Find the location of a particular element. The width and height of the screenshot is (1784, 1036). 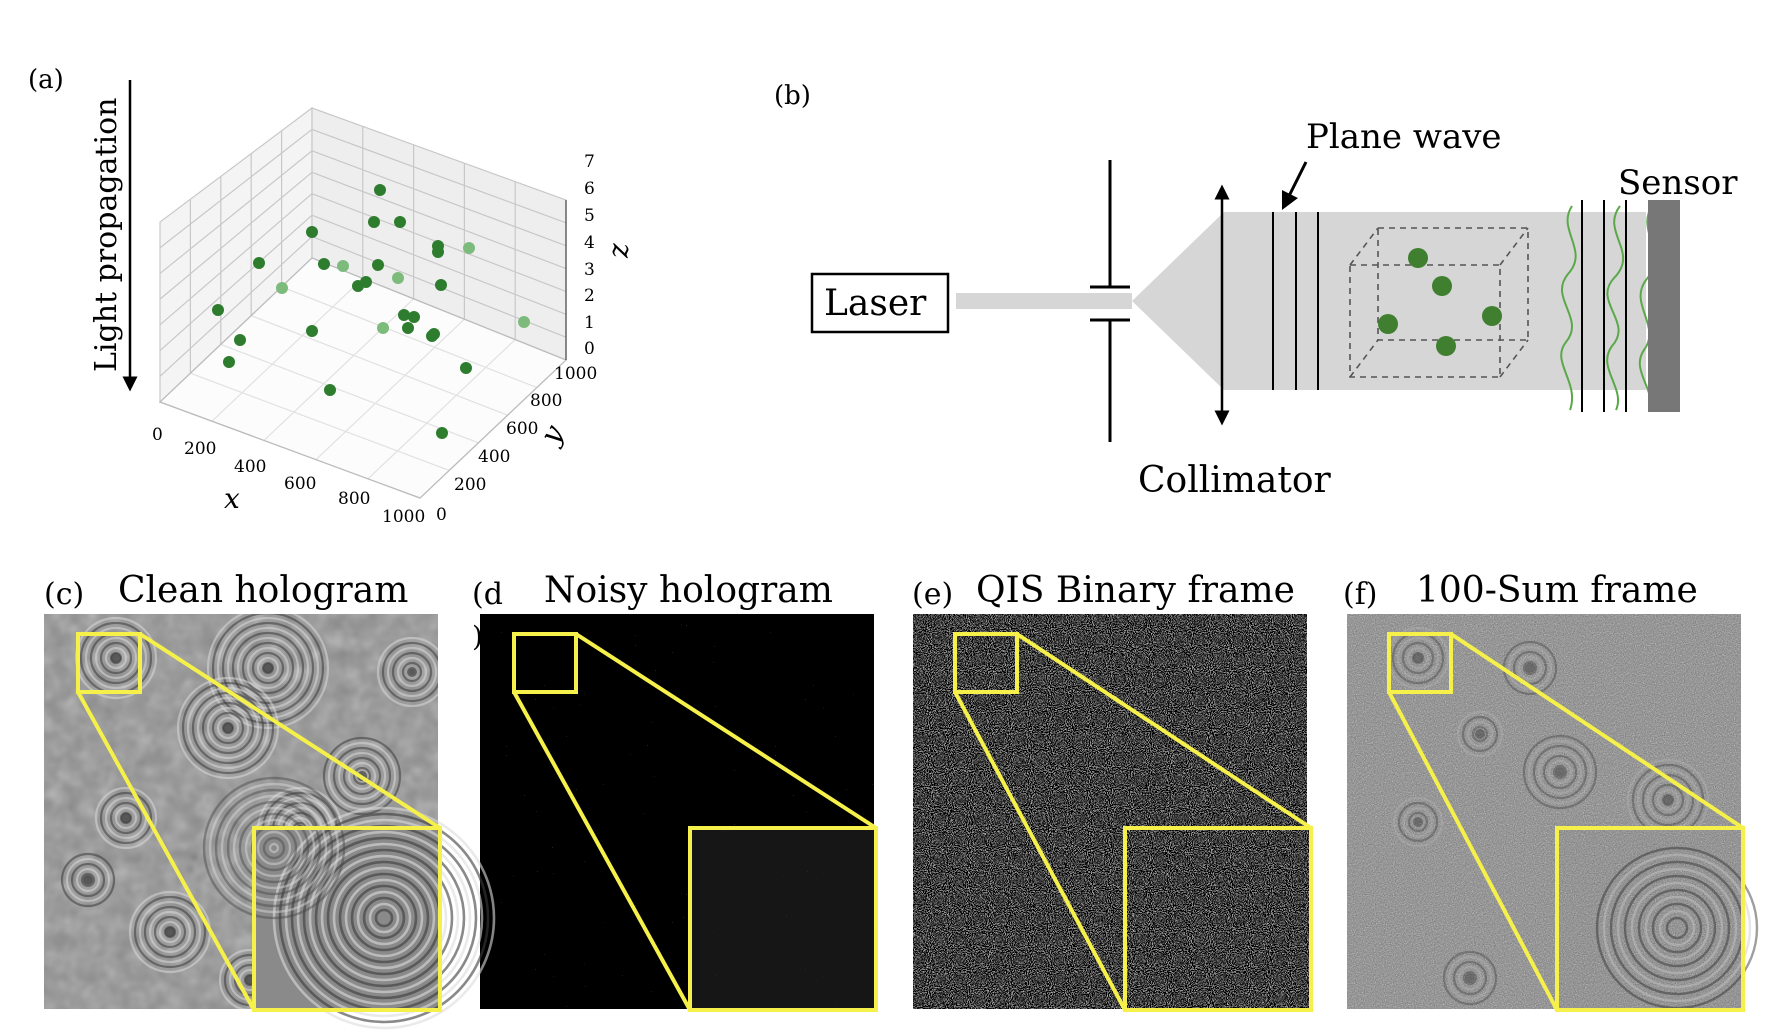

z-tick-3: 3 is located at coordinates (589, 270).